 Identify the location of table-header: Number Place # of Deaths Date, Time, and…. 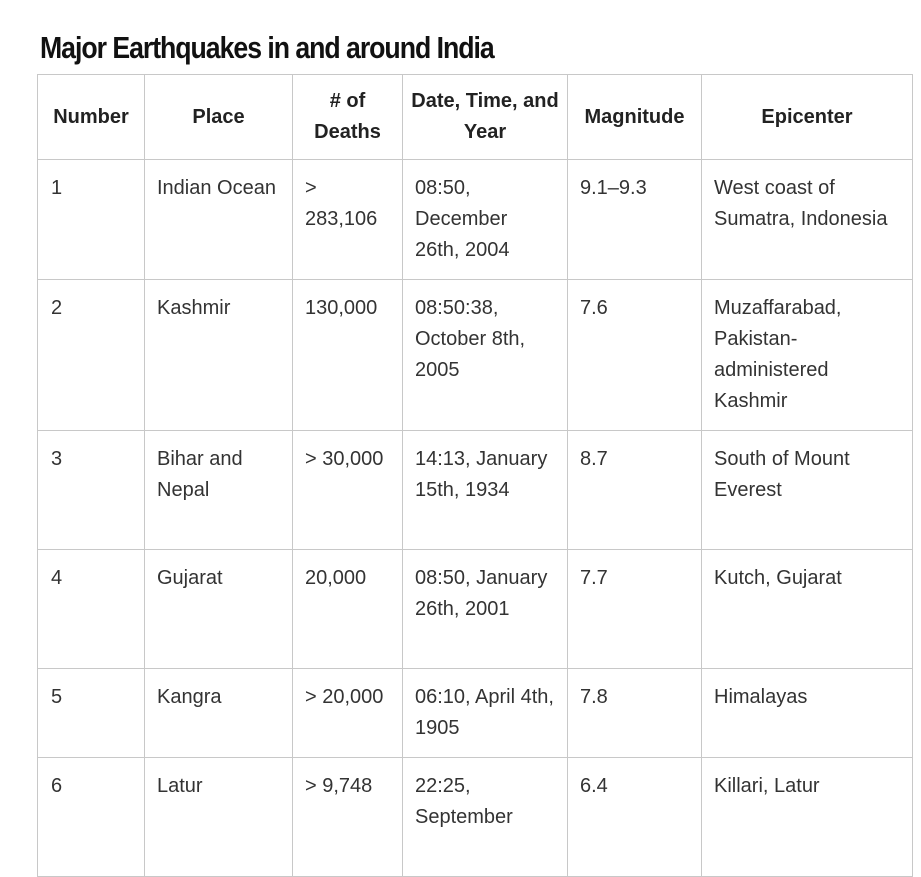
(475, 117).